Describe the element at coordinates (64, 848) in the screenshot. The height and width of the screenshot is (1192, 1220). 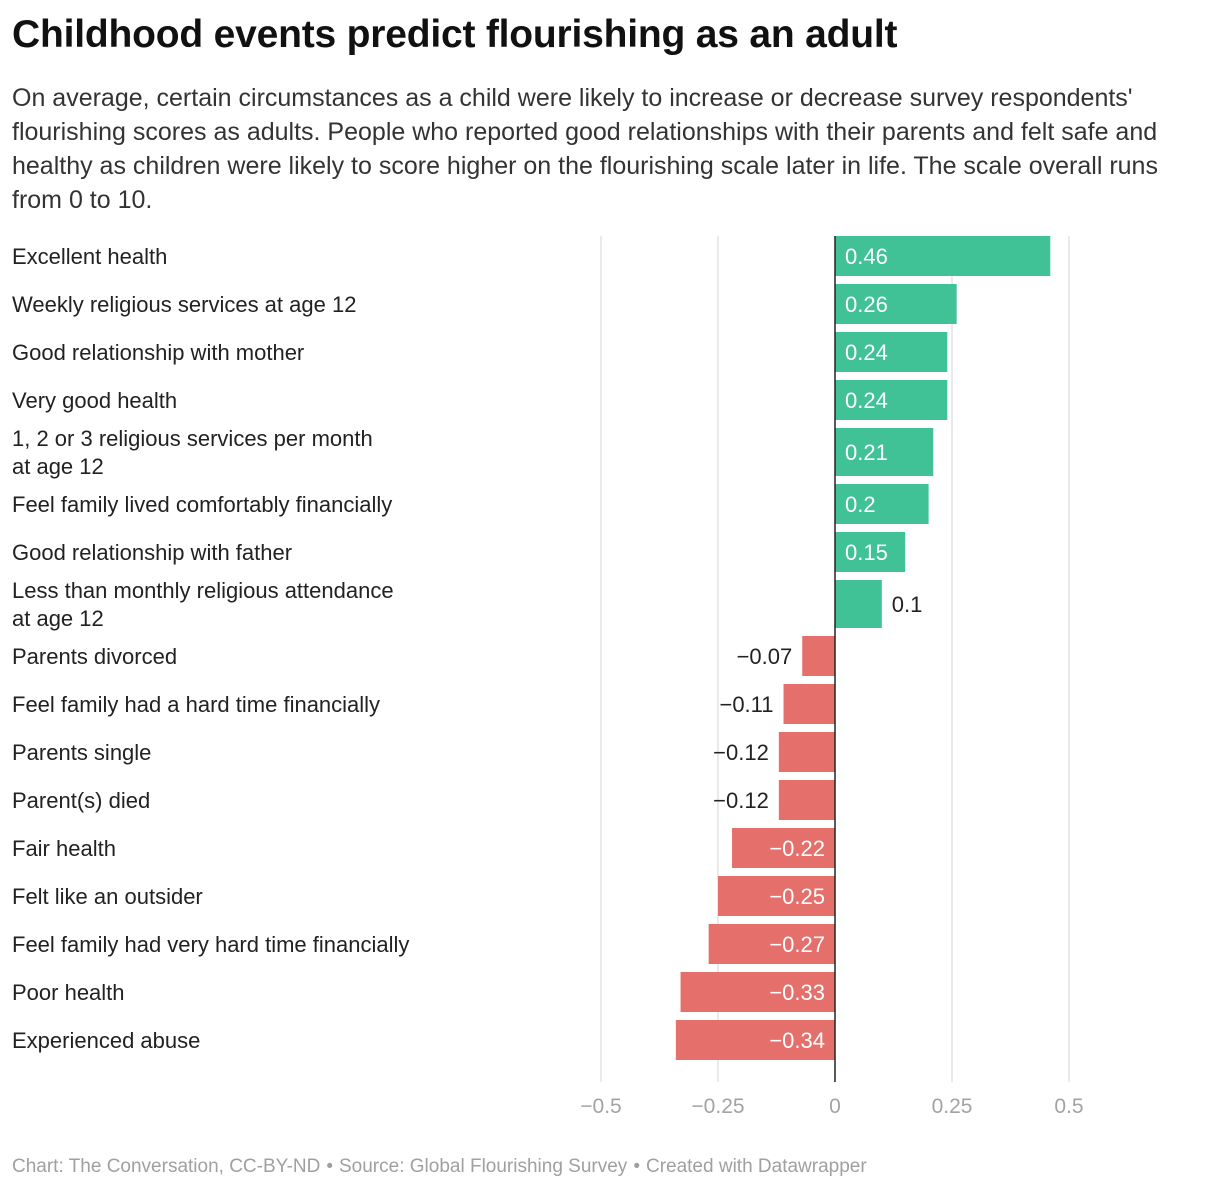
I see `row-label: Fair health` at that location.